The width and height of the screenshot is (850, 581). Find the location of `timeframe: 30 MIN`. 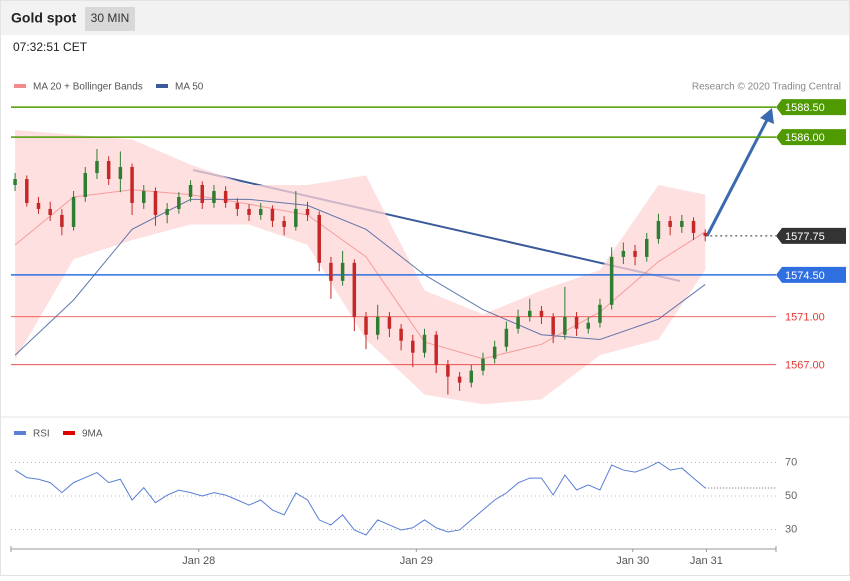

timeframe: 30 MIN is located at coordinates (110, 18).